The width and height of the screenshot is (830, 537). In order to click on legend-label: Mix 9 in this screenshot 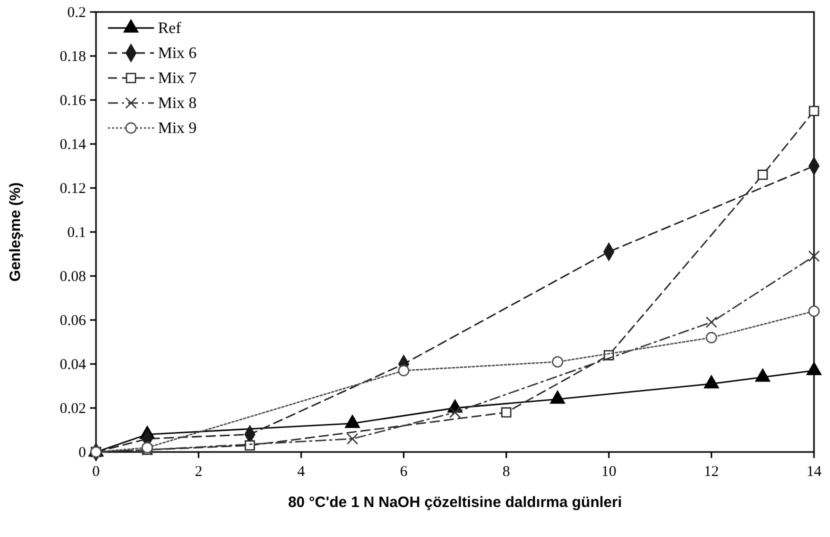, I will do `click(177, 128)`.